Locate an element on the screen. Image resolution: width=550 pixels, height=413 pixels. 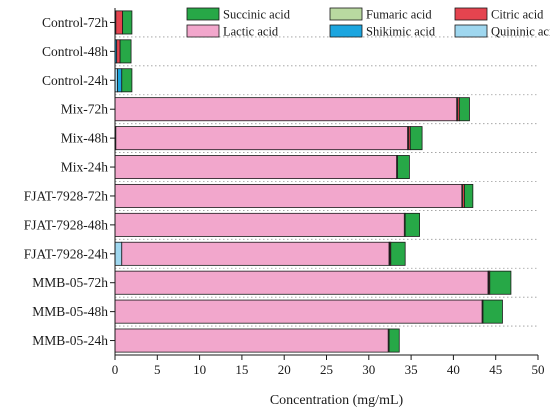
x-tick-label: 20 is located at coordinates (284, 369).